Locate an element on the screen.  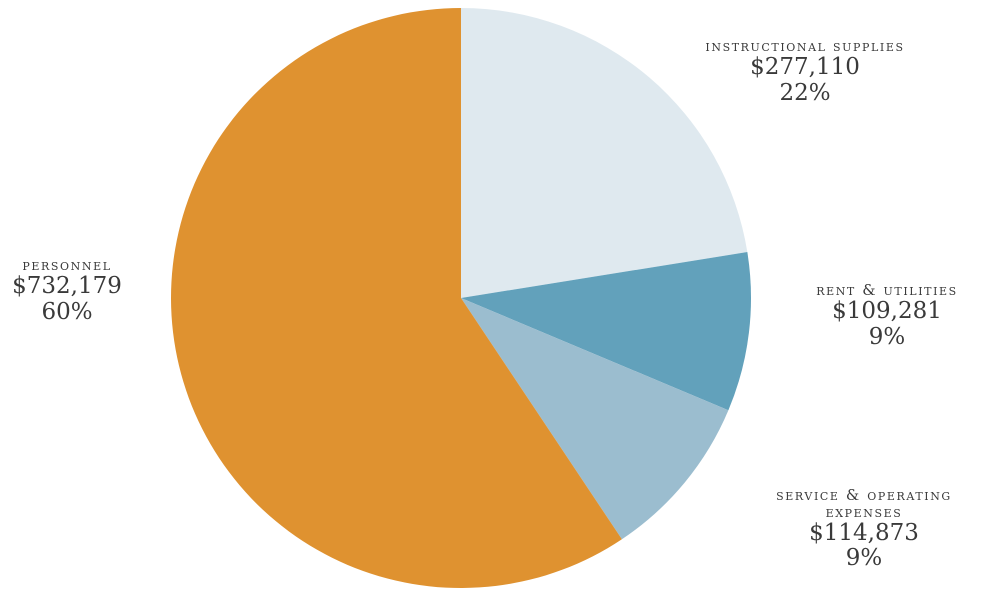
label-rent-utilities: rent & utilities $109,281 9% is located at coordinates (887, 316).